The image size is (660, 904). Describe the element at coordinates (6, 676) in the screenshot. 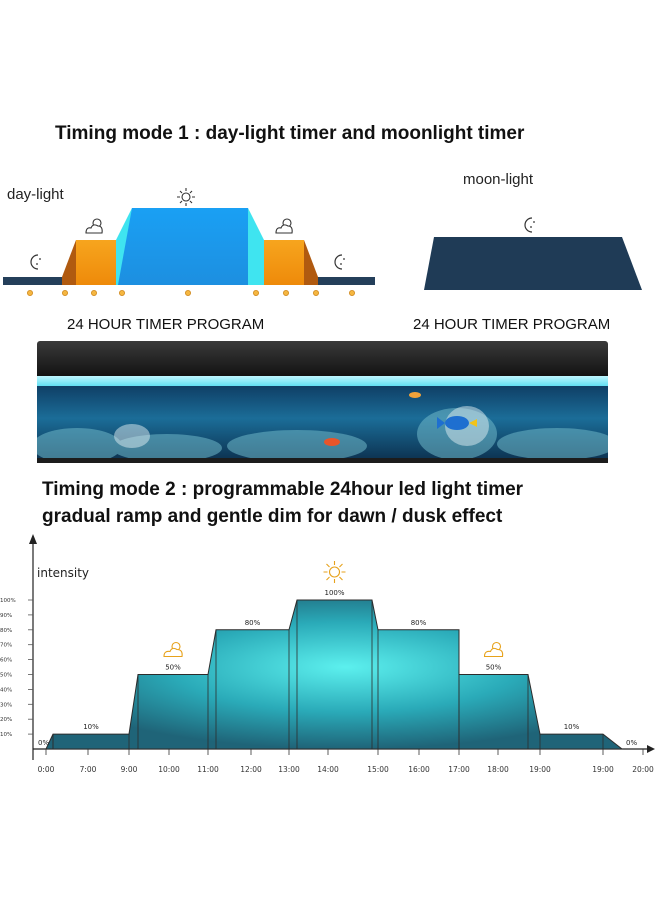

I see `y-tick-label: 50%` at that location.